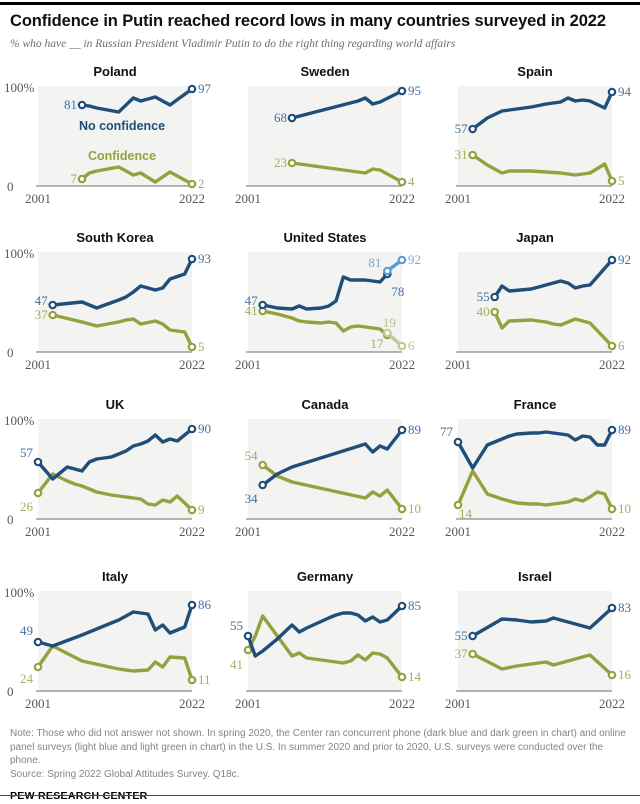 The width and height of the screenshot is (640, 804). Describe the element at coordinates (205, 88) in the screenshot. I see `no-confidence-end-value: 97` at that location.